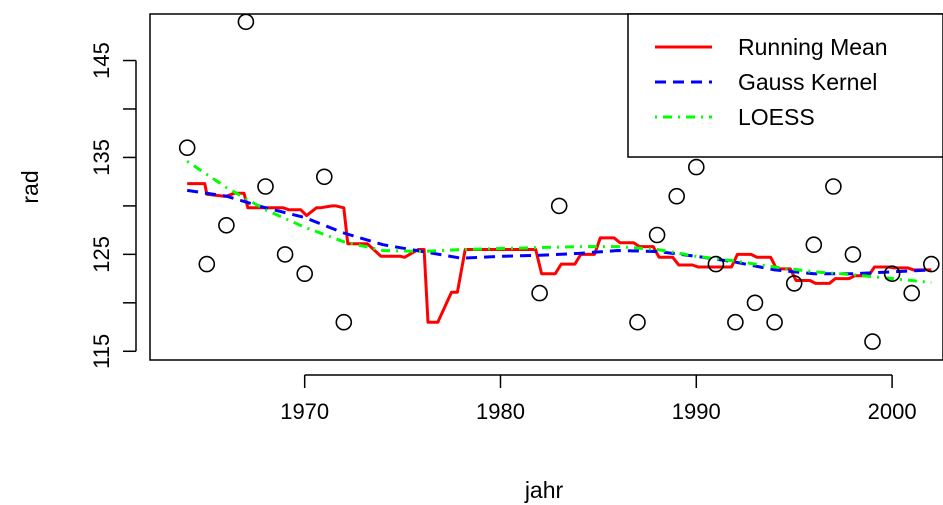  I want to click on x-tick-label: 1980, so click(500, 411).